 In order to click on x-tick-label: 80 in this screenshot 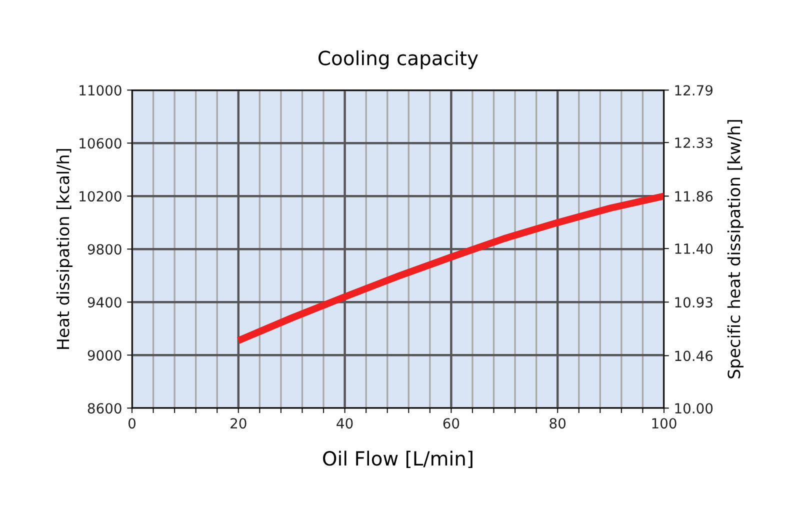, I will do `click(558, 423)`.